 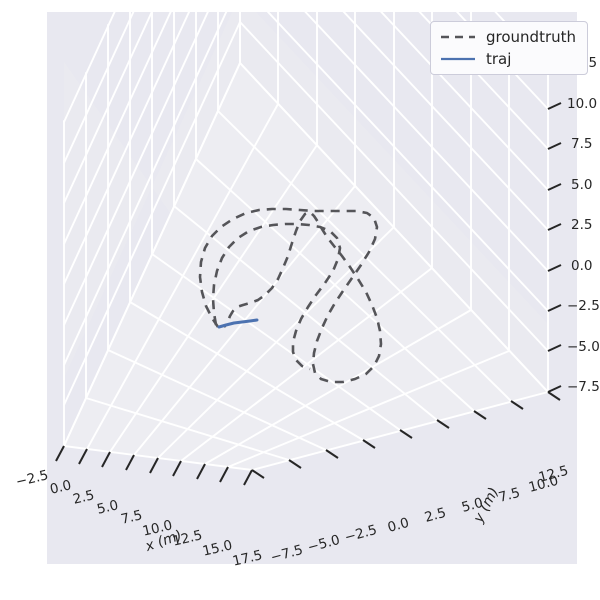 I want to click on ytick-label: −7.5, so click(x=287, y=554).